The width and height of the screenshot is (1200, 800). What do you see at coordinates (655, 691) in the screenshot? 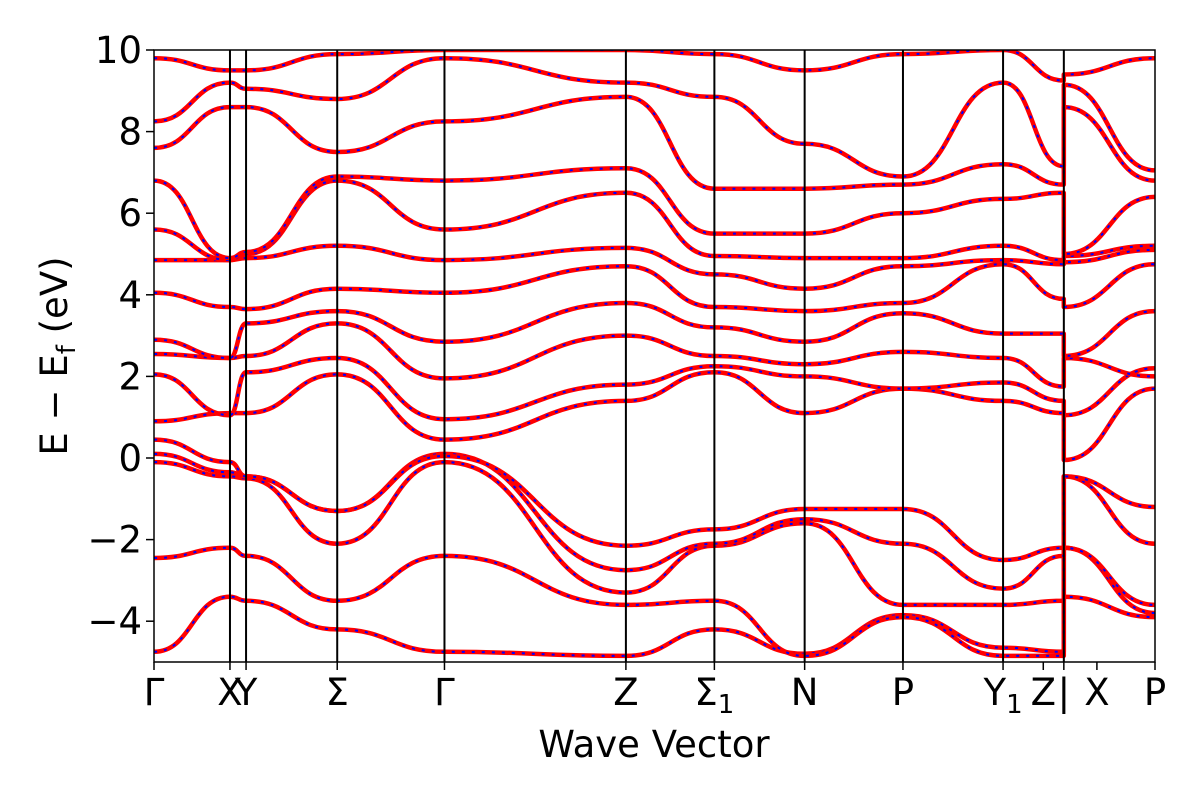
I see `x-axis-ticks: Γ XY Σ Γ Z Σ1 N P Y1 Z | X P` at bounding box center [655, 691].